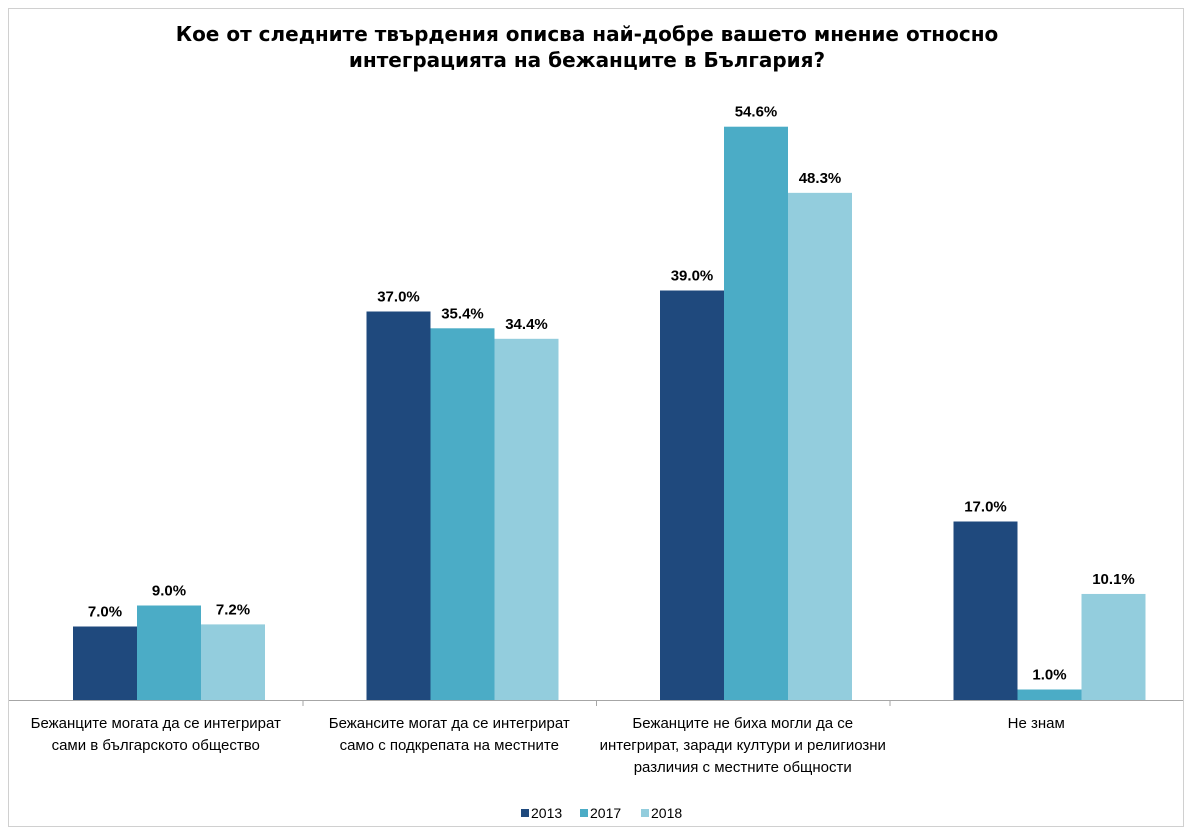 The width and height of the screenshot is (1192, 835). Describe the element at coordinates (156, 723) in the screenshot. I see `category-label-line: Бежанците могата да се интегрират` at that location.